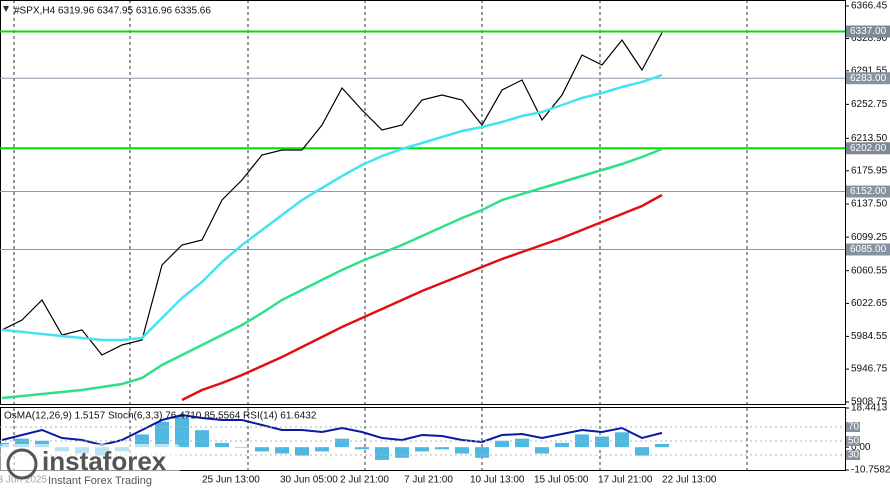 This screenshot has height=489, width=890. I want to click on y-tick-label: 5946.75, so click(869, 369).